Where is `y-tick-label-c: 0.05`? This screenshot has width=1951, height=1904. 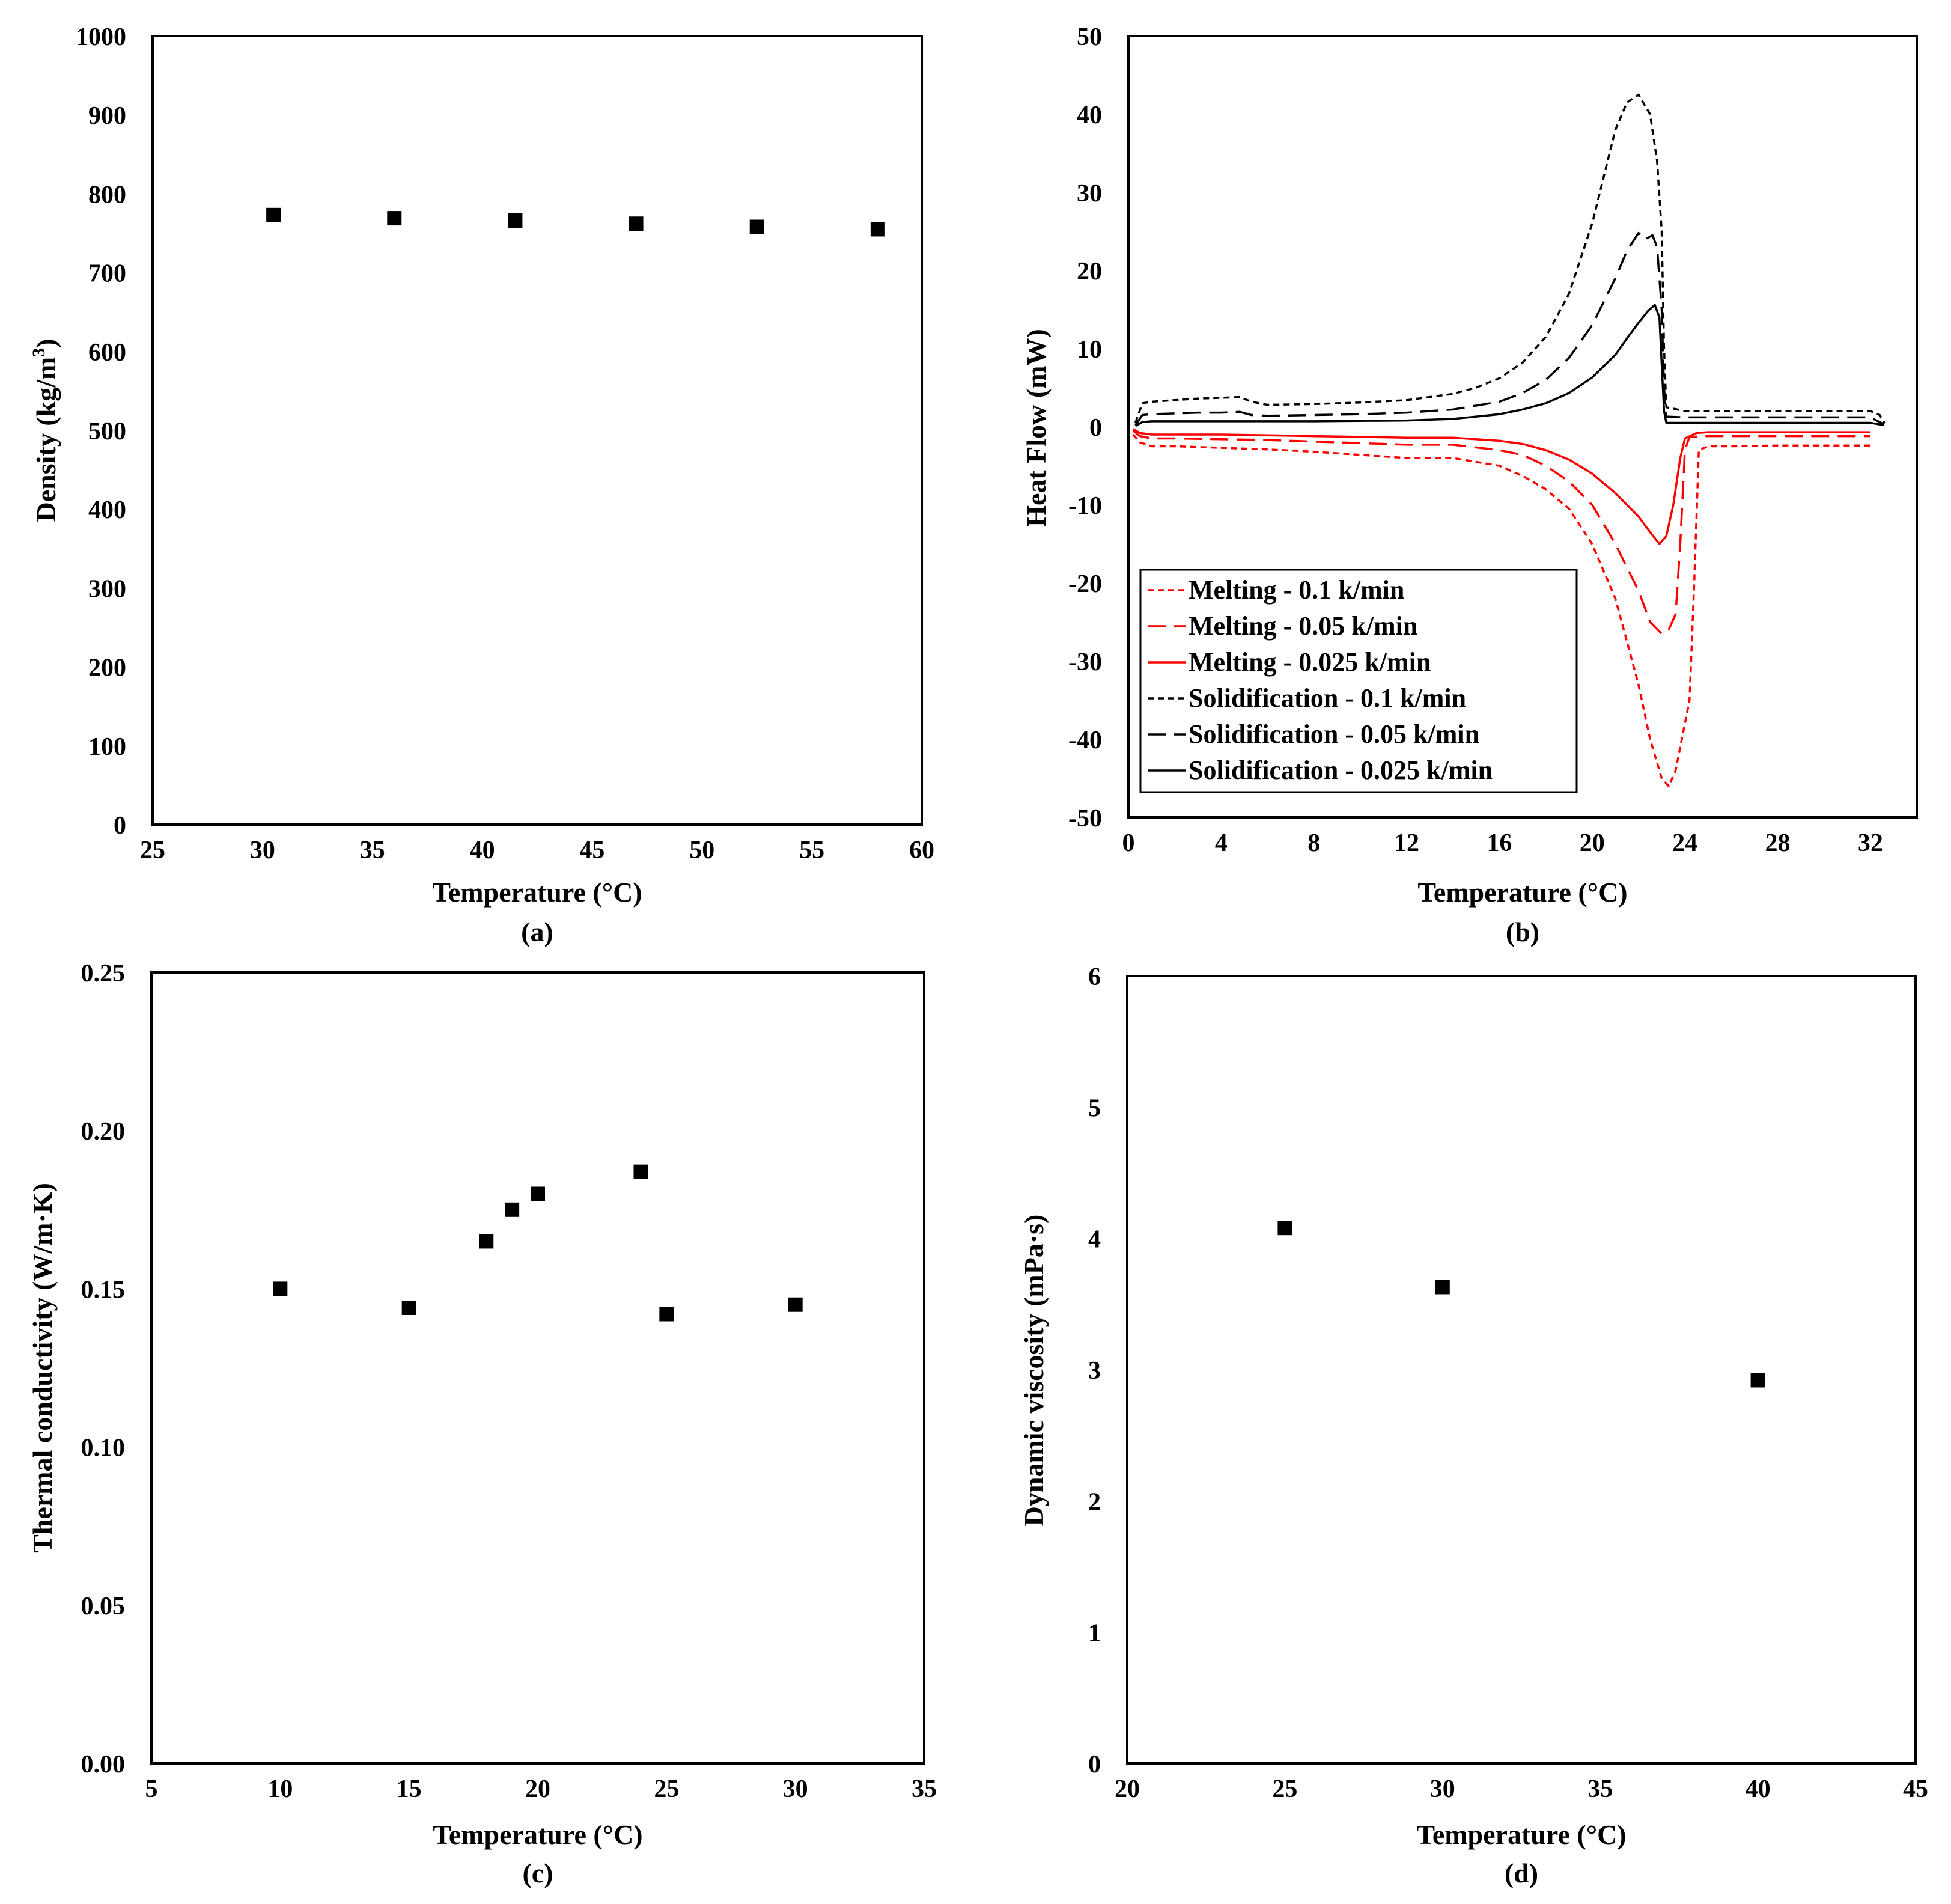
y-tick-label-c: 0.05 is located at coordinates (103, 1606).